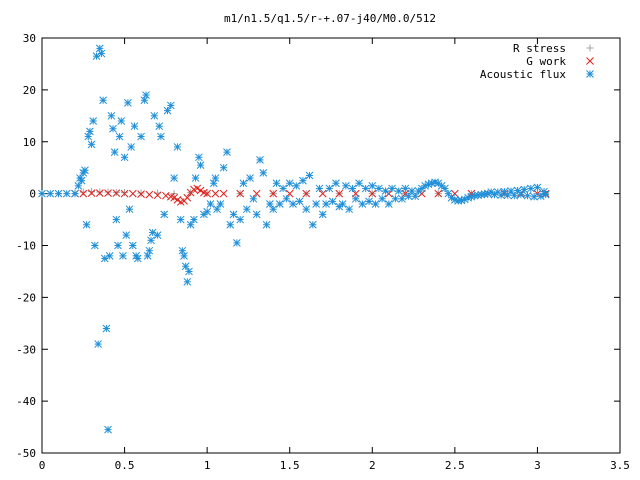  I want to click on y-tick-label: -20, so click(26, 297).